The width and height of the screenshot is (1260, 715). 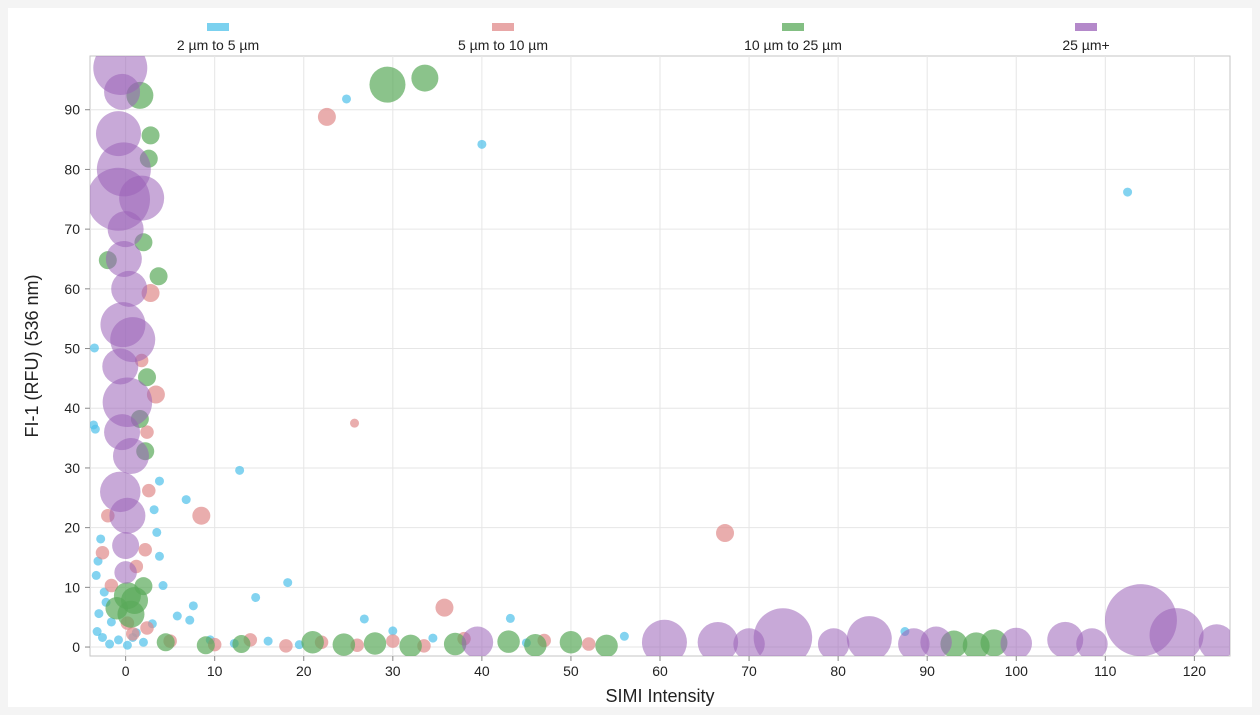 I want to click on x-tick-label: 70, so click(x=749, y=671).